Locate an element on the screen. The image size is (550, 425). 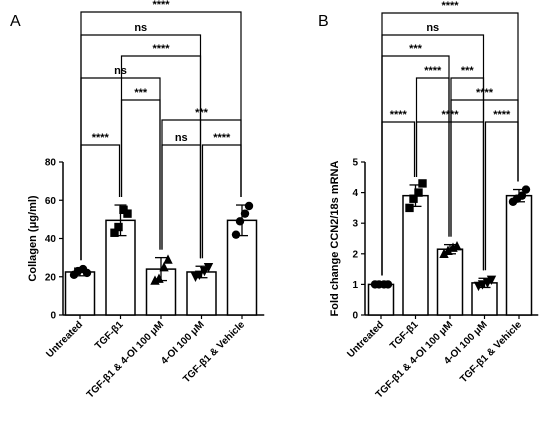
y-tick-label: 80 is located at coordinates (51, 163).